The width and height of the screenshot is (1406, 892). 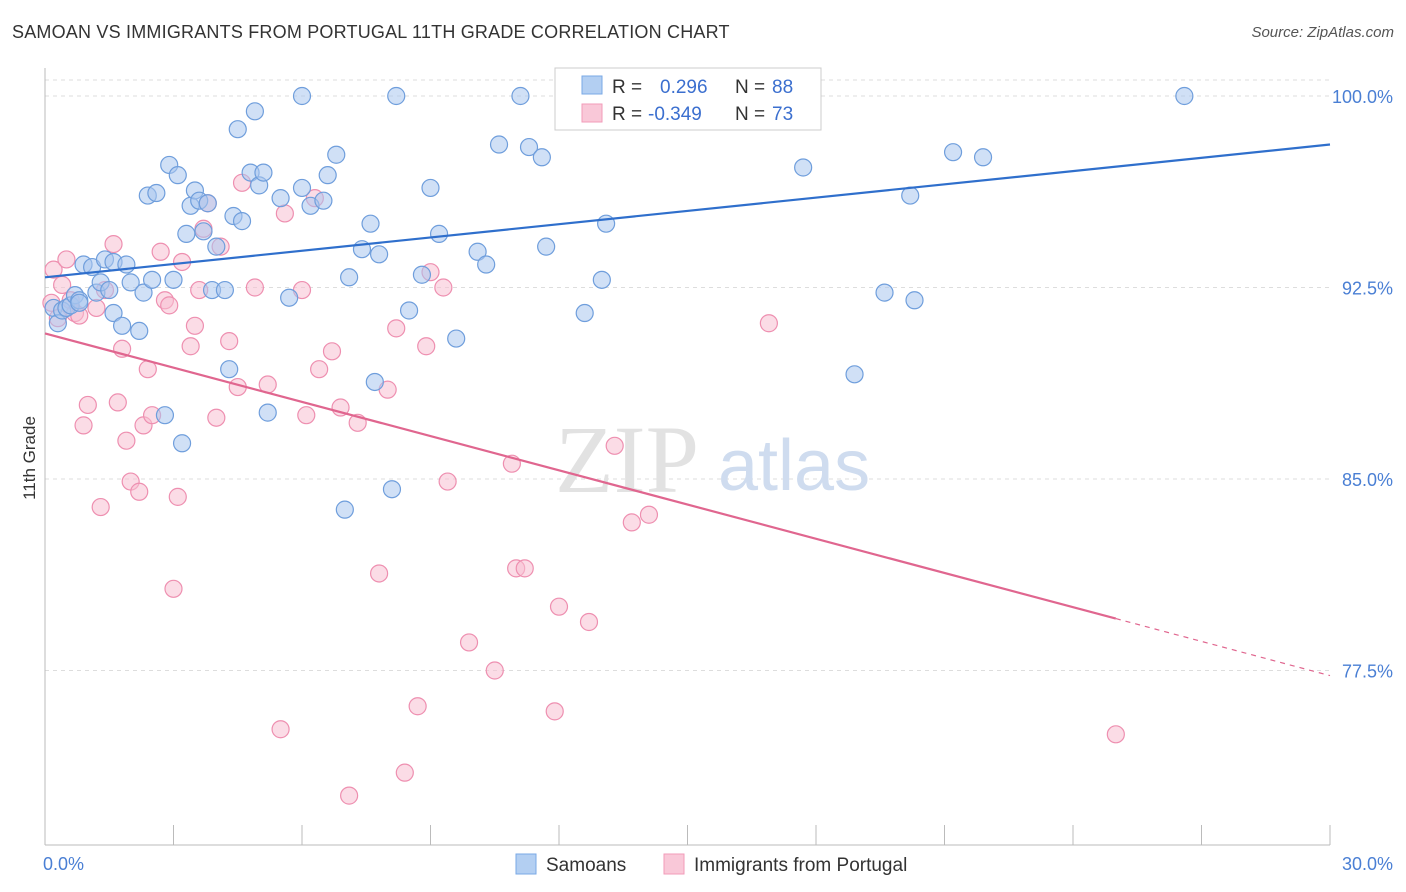 I want to click on bottom-legend-swatch-samoans, so click(x=526, y=864).